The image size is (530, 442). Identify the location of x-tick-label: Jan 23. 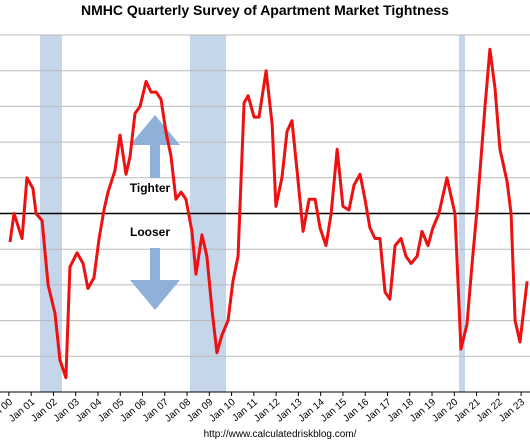
(512, 411).